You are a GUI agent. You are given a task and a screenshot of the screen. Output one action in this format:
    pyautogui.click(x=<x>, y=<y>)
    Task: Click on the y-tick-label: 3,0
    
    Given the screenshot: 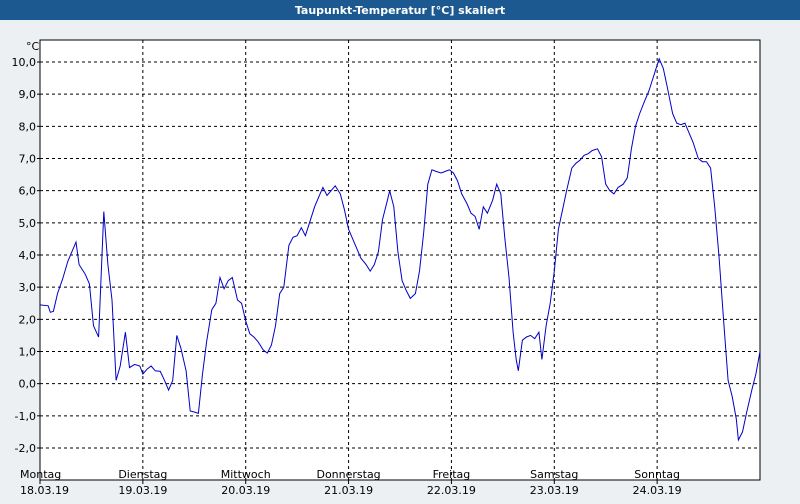 What is the action you would take?
    pyautogui.click(x=28, y=287)
    